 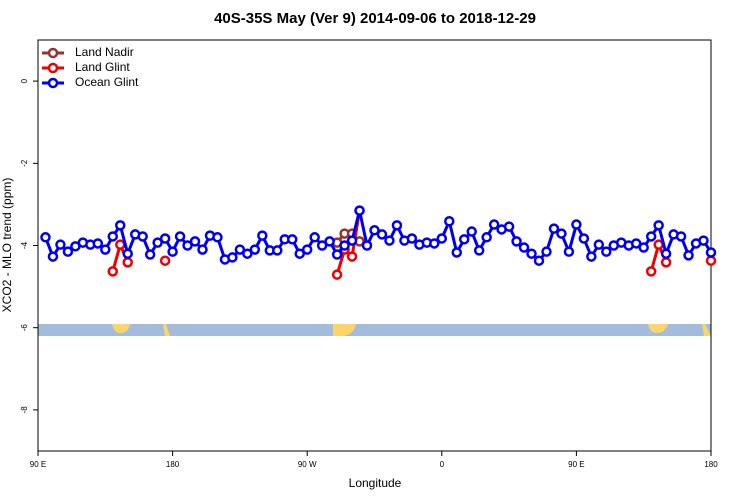 What do you see at coordinates (711, 464) in the screenshot?
I see `x-tick-label: 180` at bounding box center [711, 464].